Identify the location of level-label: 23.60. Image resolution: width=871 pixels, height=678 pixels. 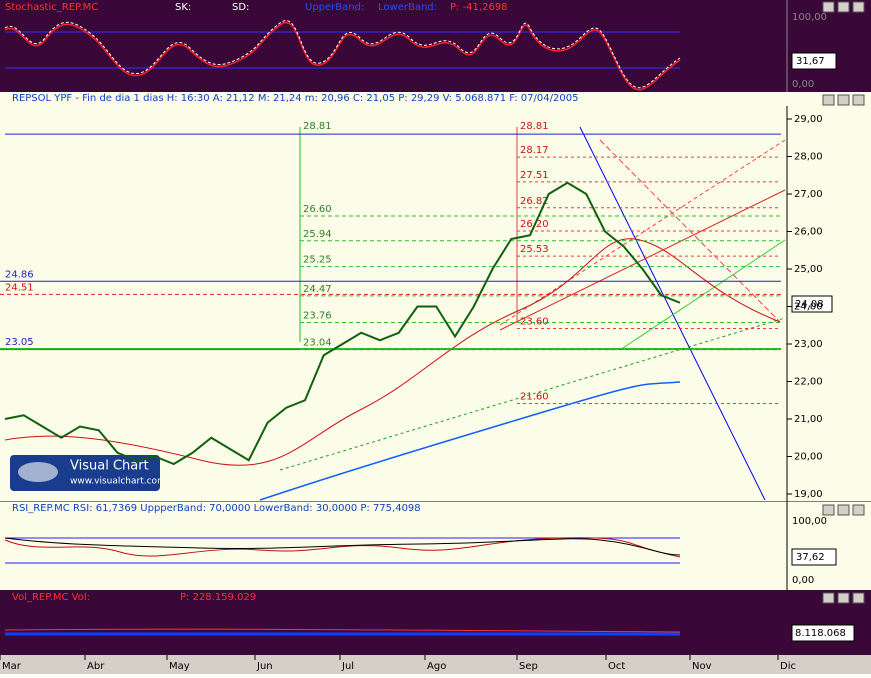
(534, 322).